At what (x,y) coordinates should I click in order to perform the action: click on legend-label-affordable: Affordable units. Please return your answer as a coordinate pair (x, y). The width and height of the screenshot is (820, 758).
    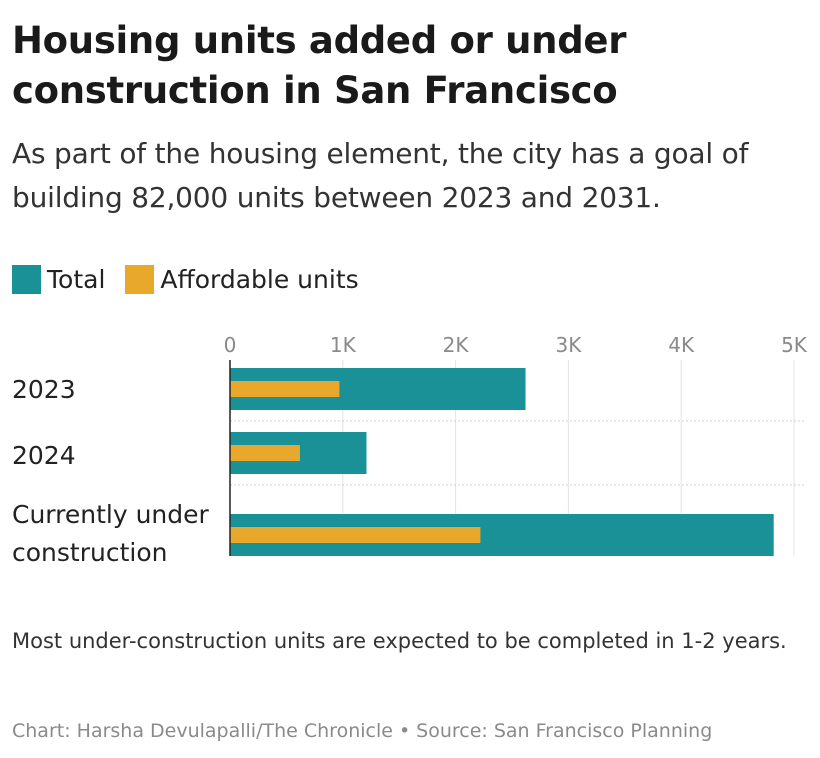
    Looking at the image, I should click on (259, 279).